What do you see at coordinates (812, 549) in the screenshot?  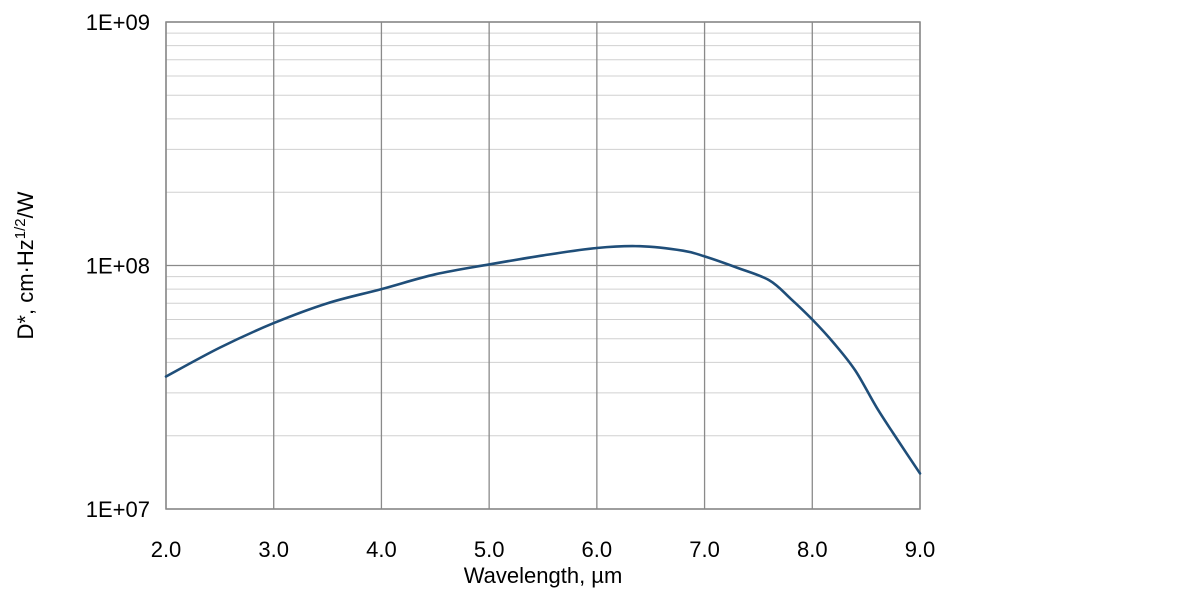 I see `x-tick-label: 8.0` at bounding box center [812, 549].